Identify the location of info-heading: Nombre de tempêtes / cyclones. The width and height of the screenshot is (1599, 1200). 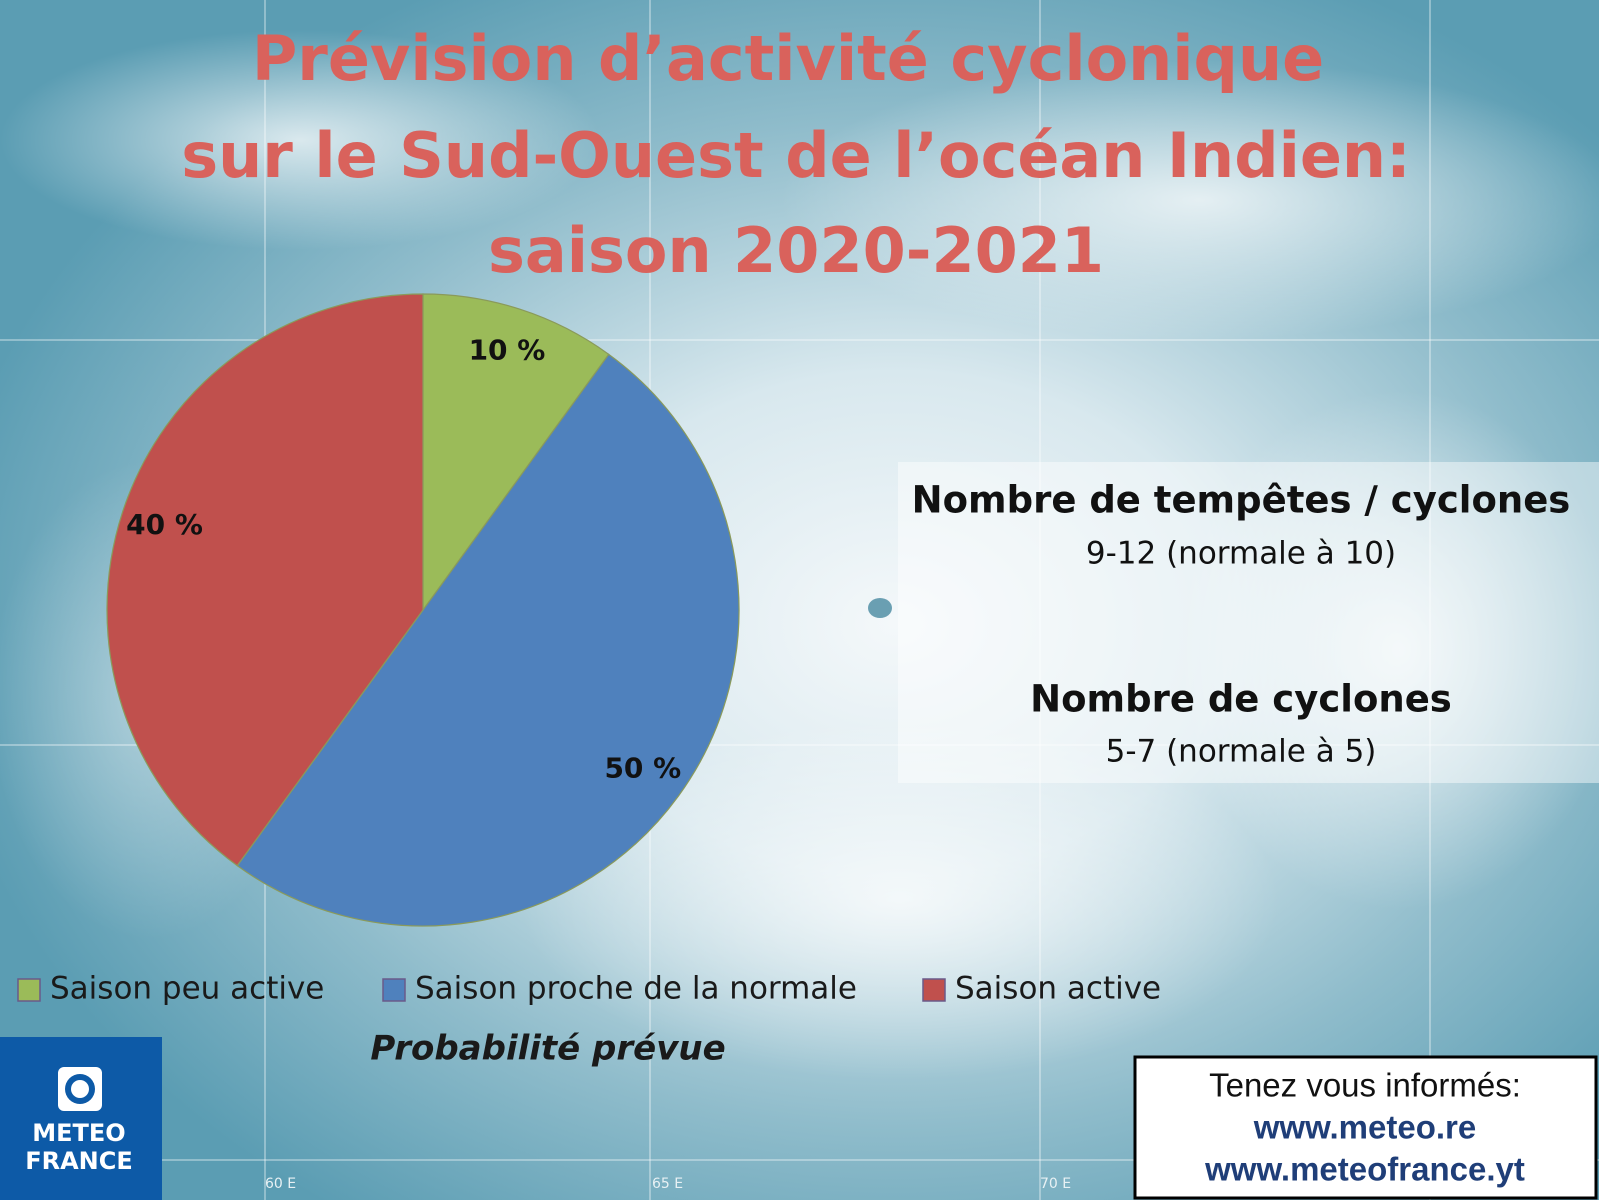
(1241, 500).